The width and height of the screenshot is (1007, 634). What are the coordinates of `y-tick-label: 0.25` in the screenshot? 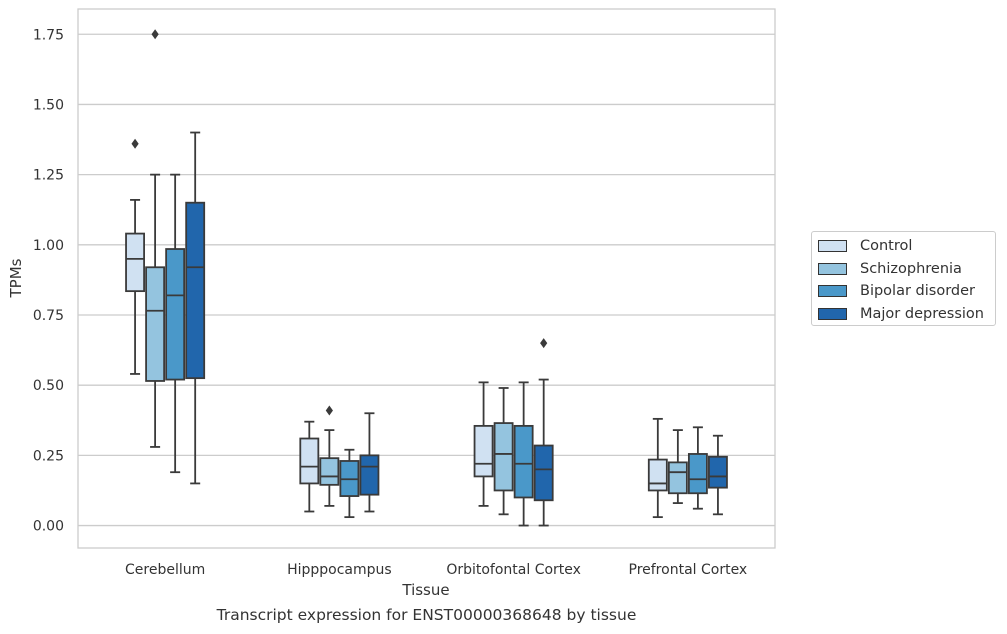 It's located at (48, 456).